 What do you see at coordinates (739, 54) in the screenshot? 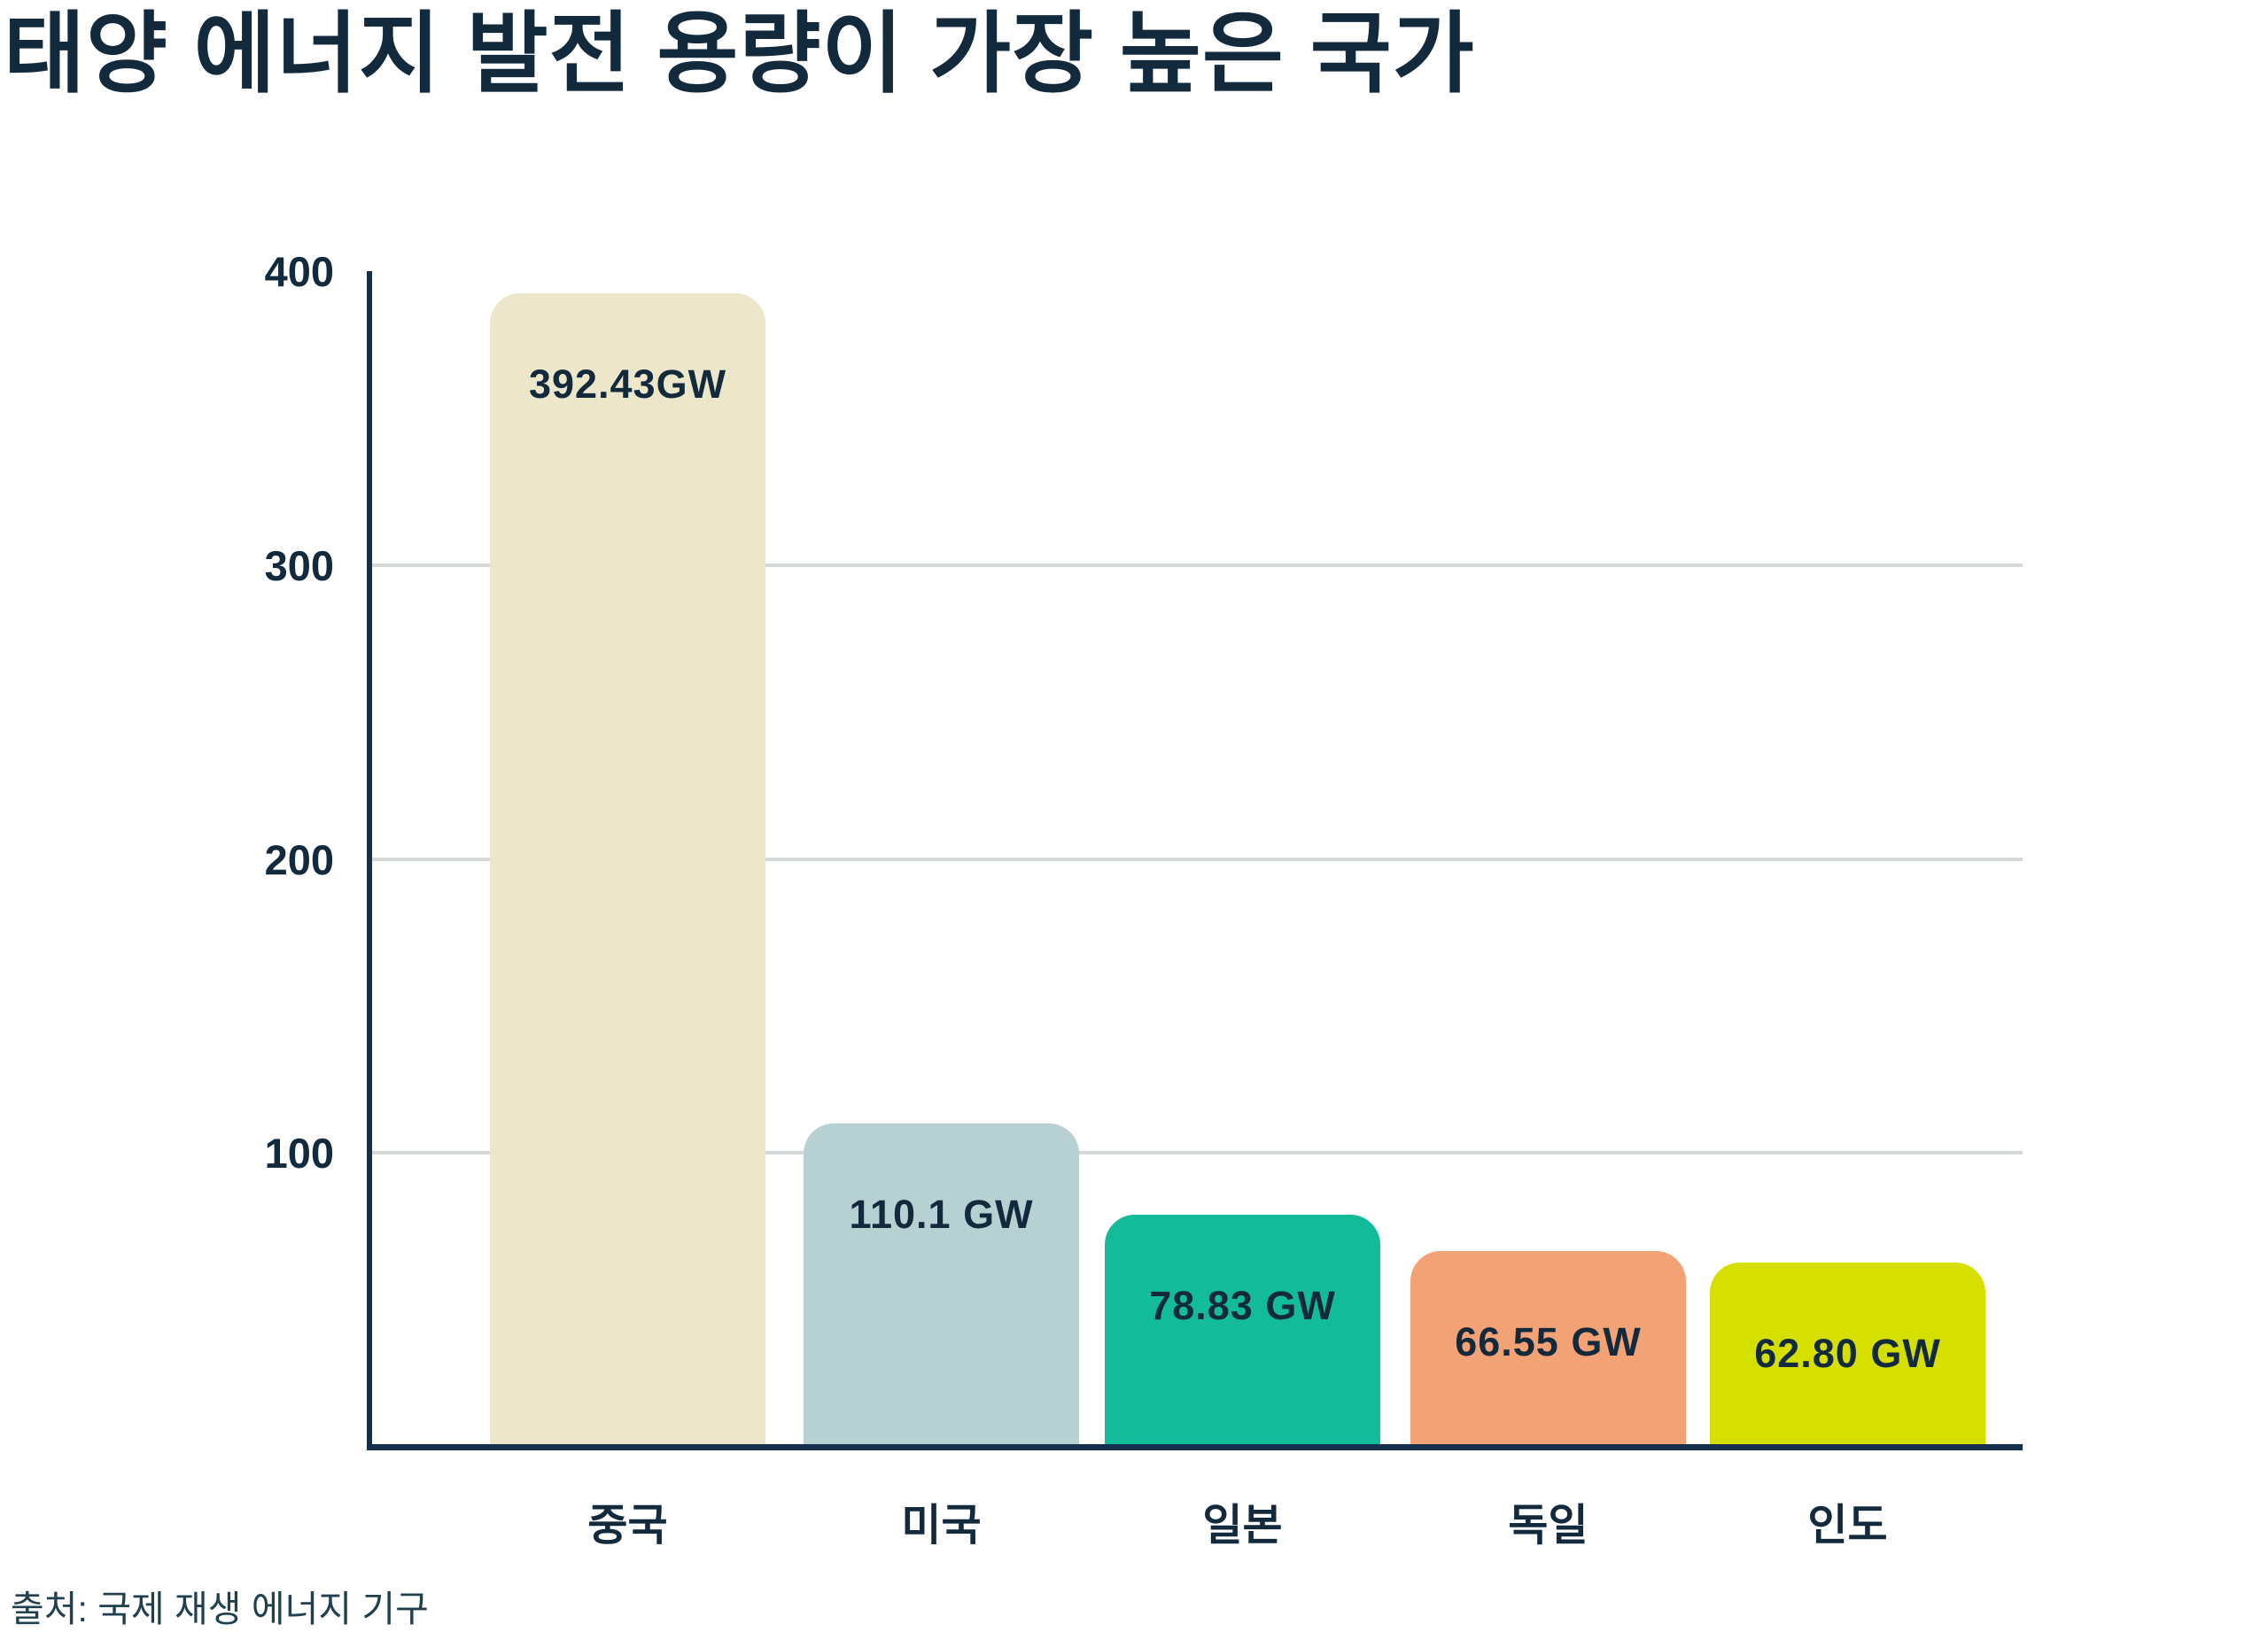
I see `chart-title: 태양 에너지 발전 용량이 가장 높은 국가` at bounding box center [739, 54].